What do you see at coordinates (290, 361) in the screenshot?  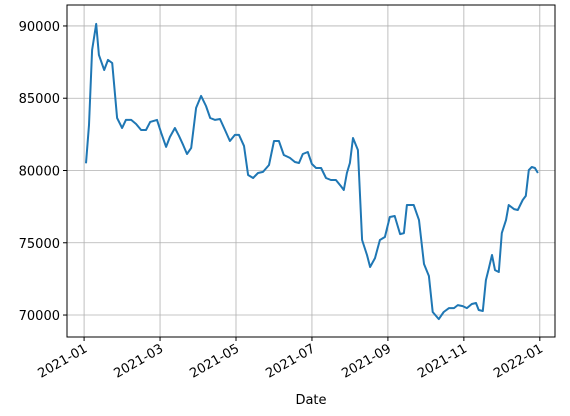 I see `x-tick-label: 2021-07` at bounding box center [290, 361].